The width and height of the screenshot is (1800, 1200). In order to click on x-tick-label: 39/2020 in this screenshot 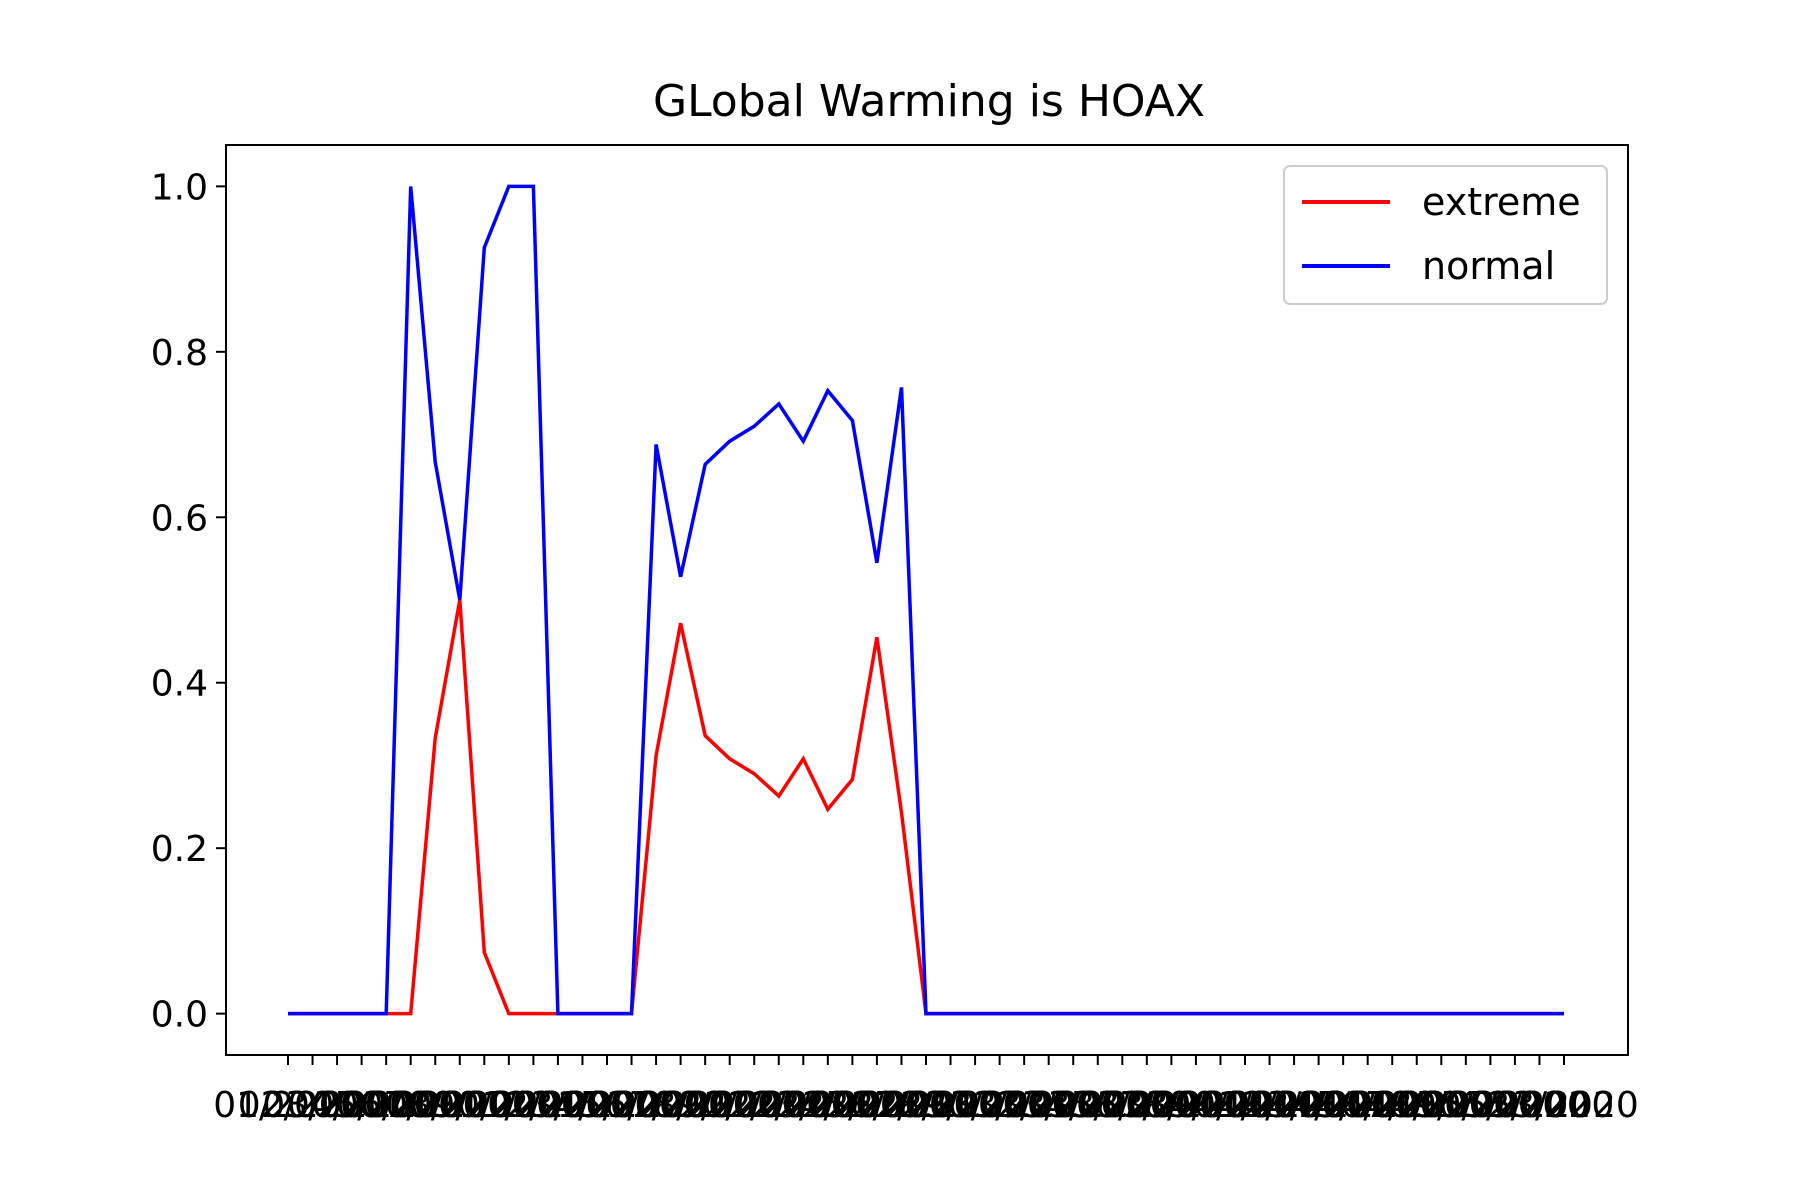, I will do `click(1221, 1105)`.